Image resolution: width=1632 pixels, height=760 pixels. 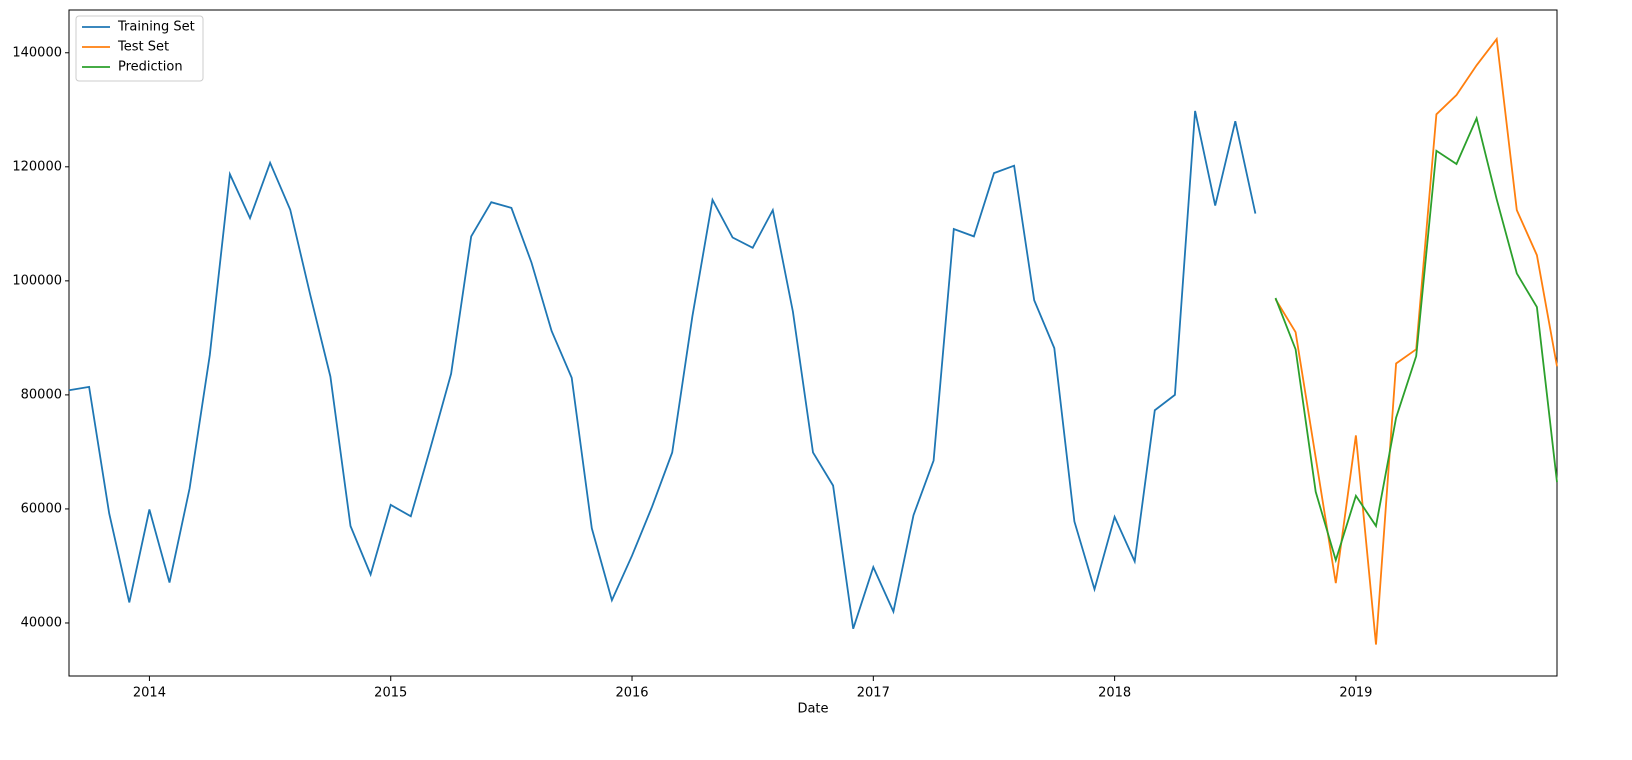 I want to click on legend-box, so click(x=139, y=48).